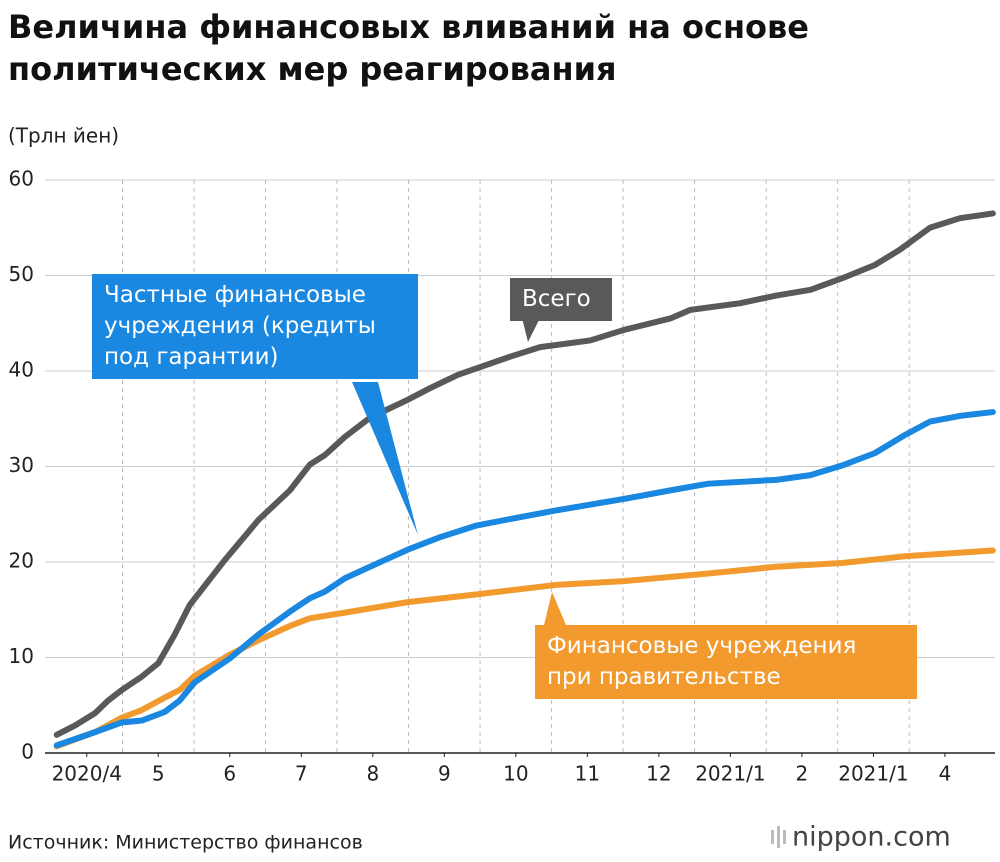  What do you see at coordinates (27, 752) in the screenshot?
I see `y-tick-label: 0` at bounding box center [27, 752].